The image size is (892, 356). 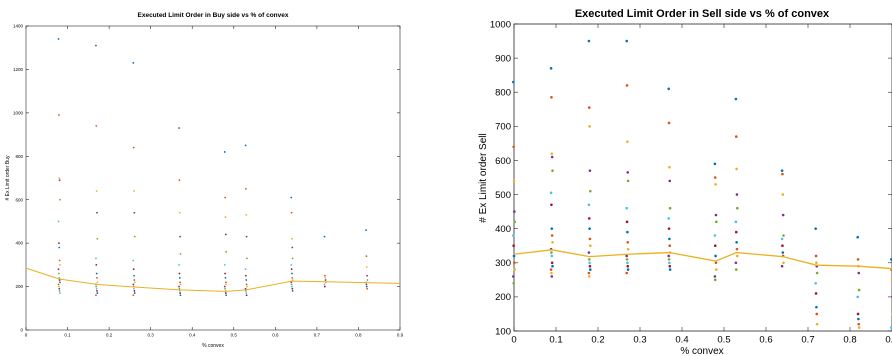 I want to click on sell-x-tick-label: 0.1, so click(x=555, y=340).